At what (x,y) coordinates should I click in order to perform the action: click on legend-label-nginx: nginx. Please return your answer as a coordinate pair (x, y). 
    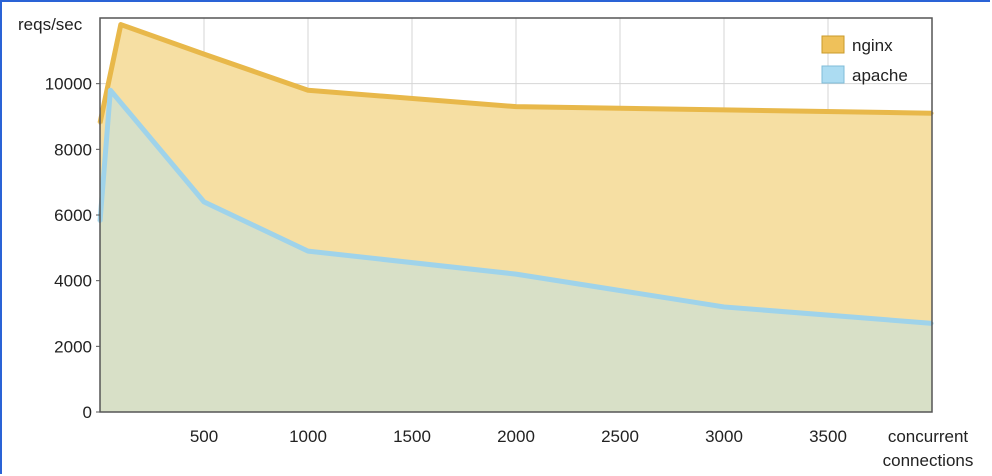
    Looking at the image, I should click on (872, 45).